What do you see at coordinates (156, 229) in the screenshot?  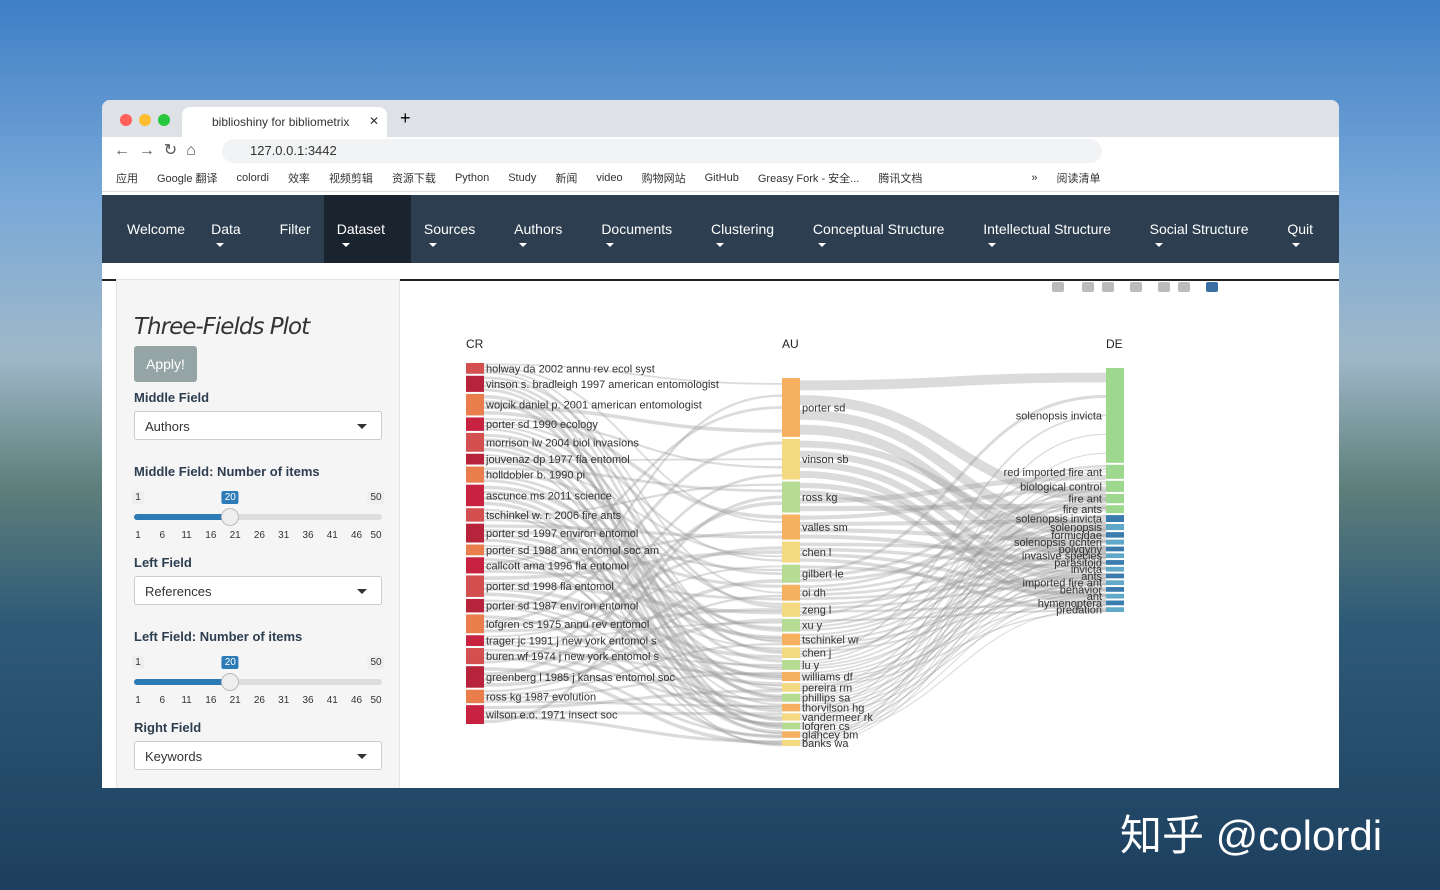 I see `nav-item: Welcome` at bounding box center [156, 229].